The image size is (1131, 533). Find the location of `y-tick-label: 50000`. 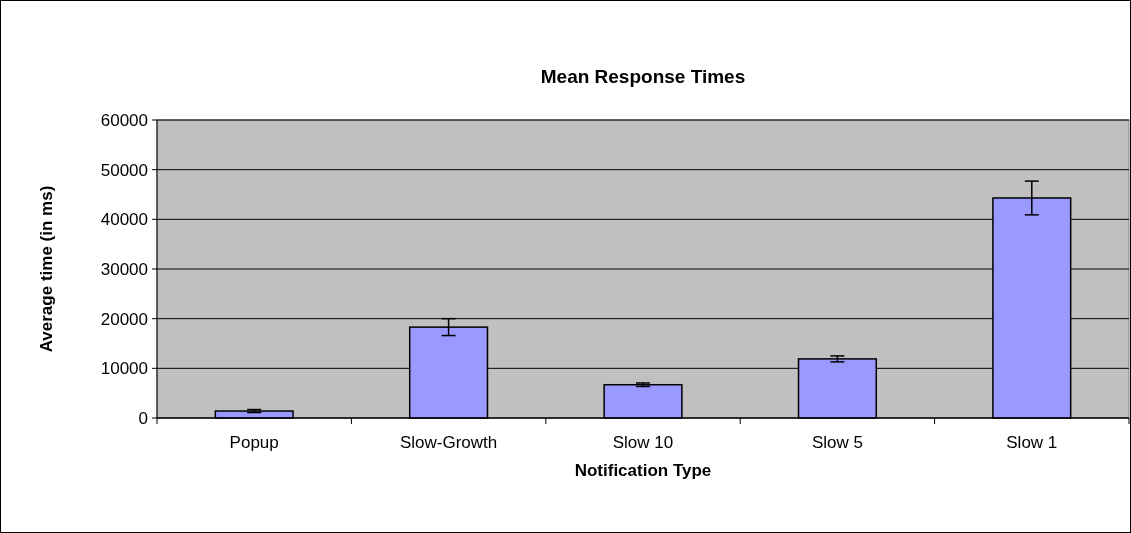

y-tick-label: 50000 is located at coordinates (124, 170).